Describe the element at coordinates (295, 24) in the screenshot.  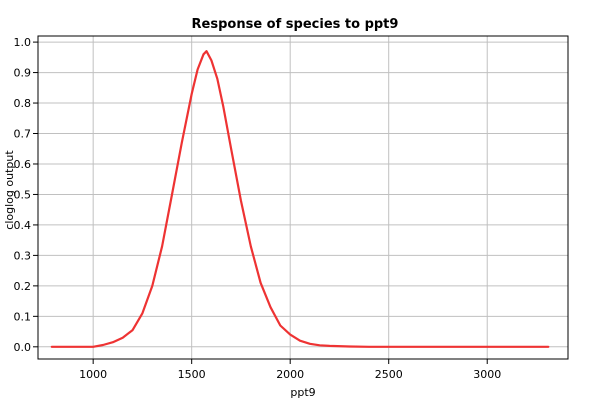
I see `chart-title: Response of species to ppt9` at that location.